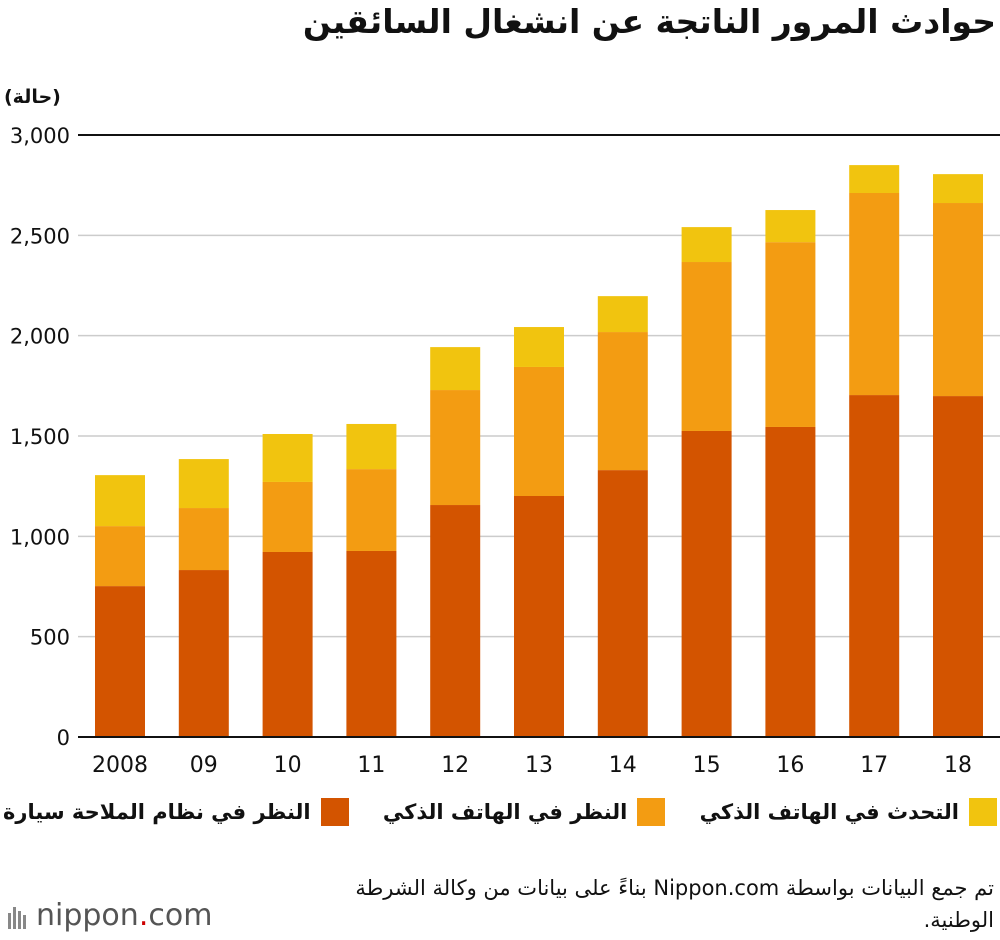 The height and width of the screenshot is (940, 1000). Describe the element at coordinates (40, 236) in the screenshot. I see `y-tick-label: 2,500` at that location.